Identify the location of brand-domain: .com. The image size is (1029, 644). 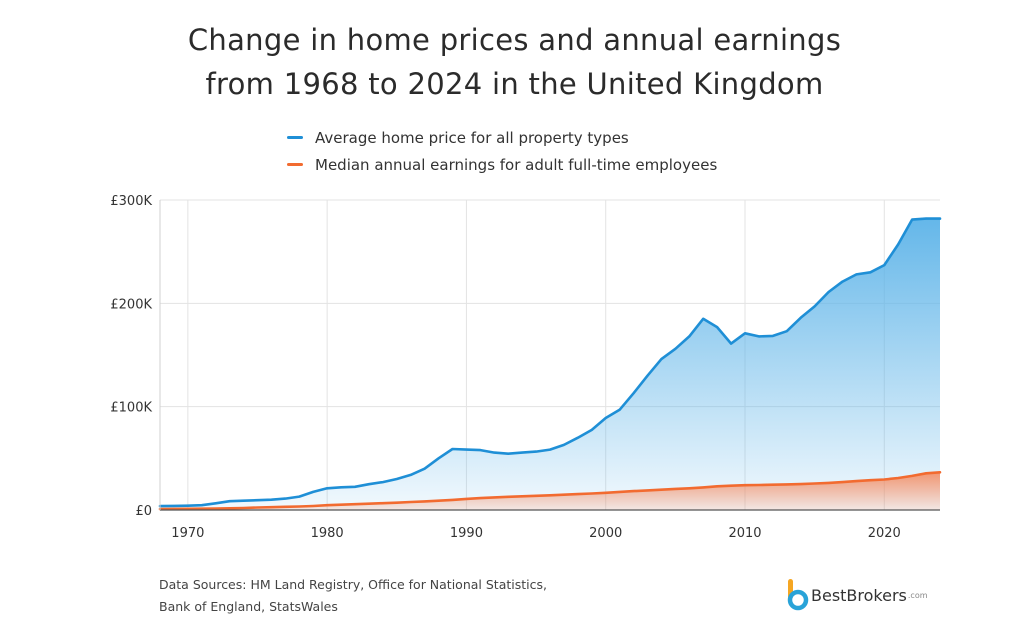
(917, 595).